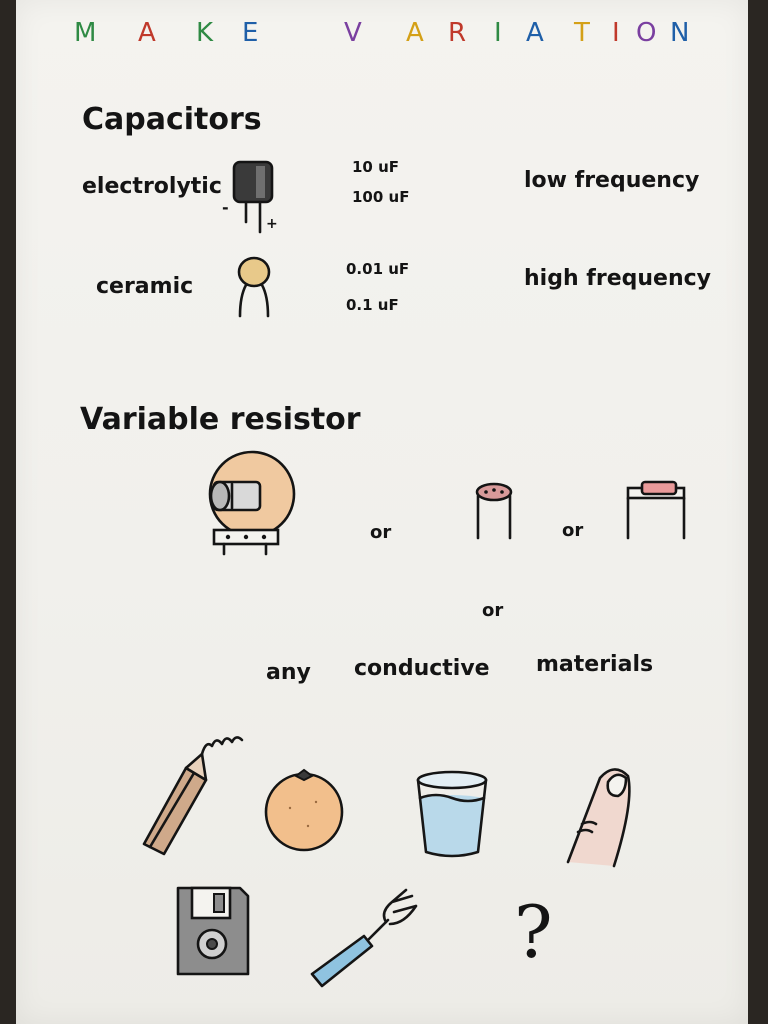  What do you see at coordinates (494, 511) in the screenshot?
I see `photoresistor-icon` at bounding box center [494, 511].